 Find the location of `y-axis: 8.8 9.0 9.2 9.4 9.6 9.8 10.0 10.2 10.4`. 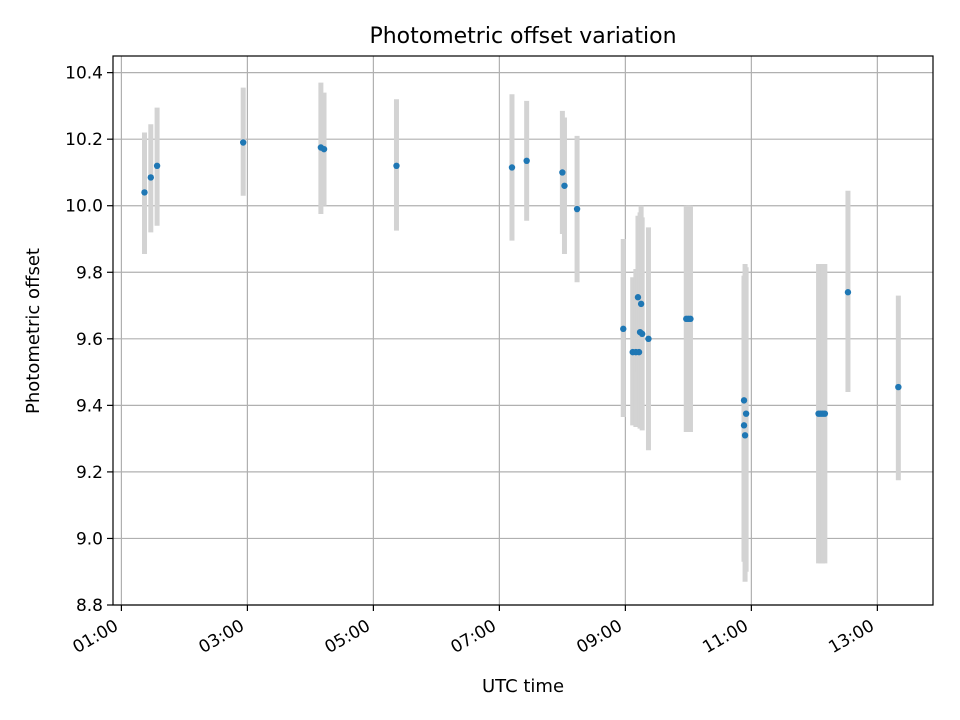

y-axis: 8.8 9.0 9.2 9.4 9.6 9.8 10.0 10.2 10.4 is located at coordinates (89, 340).